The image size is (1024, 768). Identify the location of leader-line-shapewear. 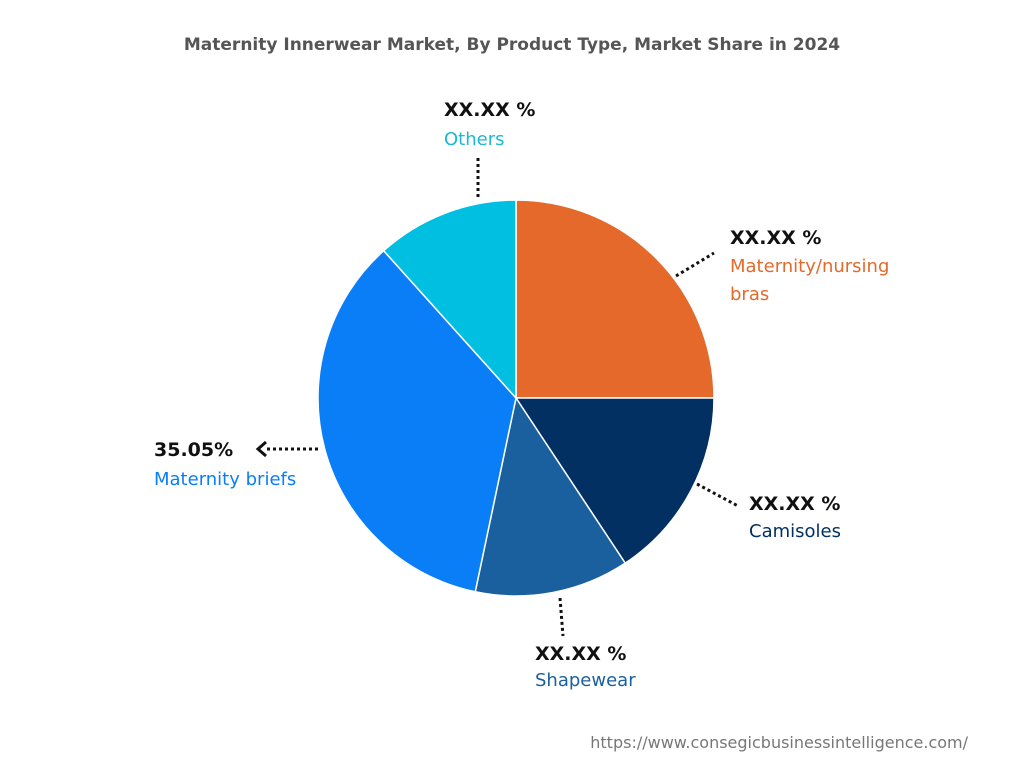
(561, 617).